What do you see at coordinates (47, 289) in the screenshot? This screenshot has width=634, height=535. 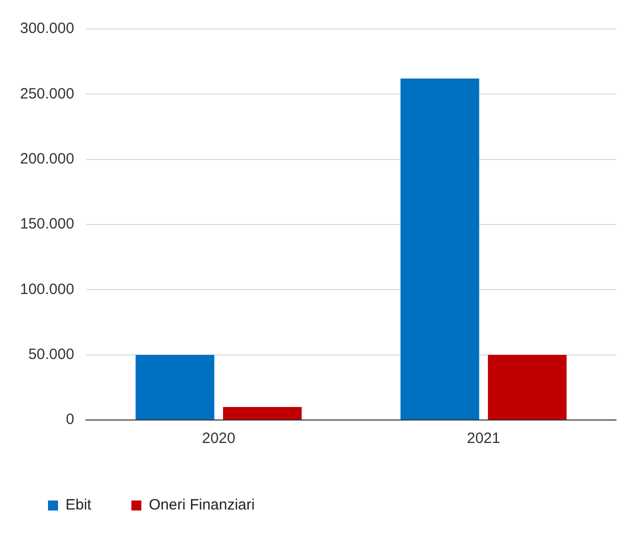 I see `y-tick-label: 100.000` at bounding box center [47, 289].